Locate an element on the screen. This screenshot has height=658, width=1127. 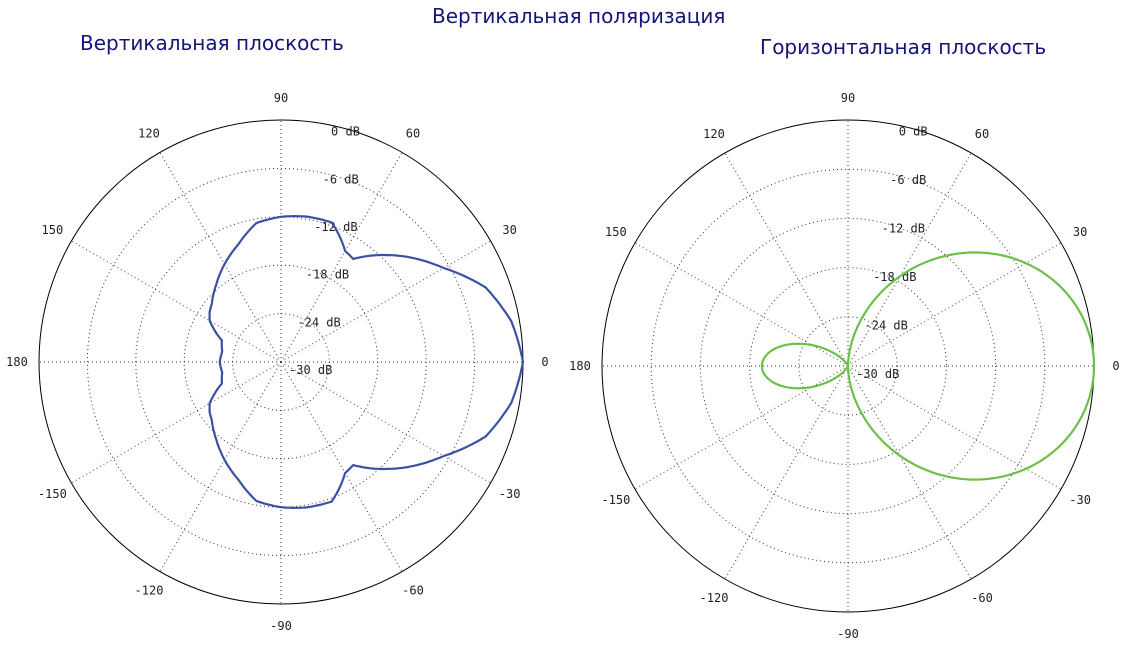
left-chart-title: Вертикальная плоскость is located at coordinates (212, 43).